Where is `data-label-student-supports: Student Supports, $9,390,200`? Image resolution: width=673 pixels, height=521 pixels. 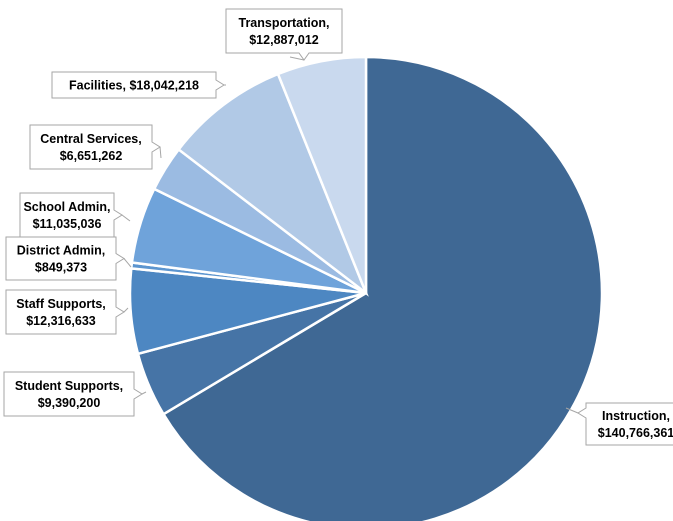 data-label-student-supports: Student Supports, $9,390,200 is located at coordinates (75, 394).